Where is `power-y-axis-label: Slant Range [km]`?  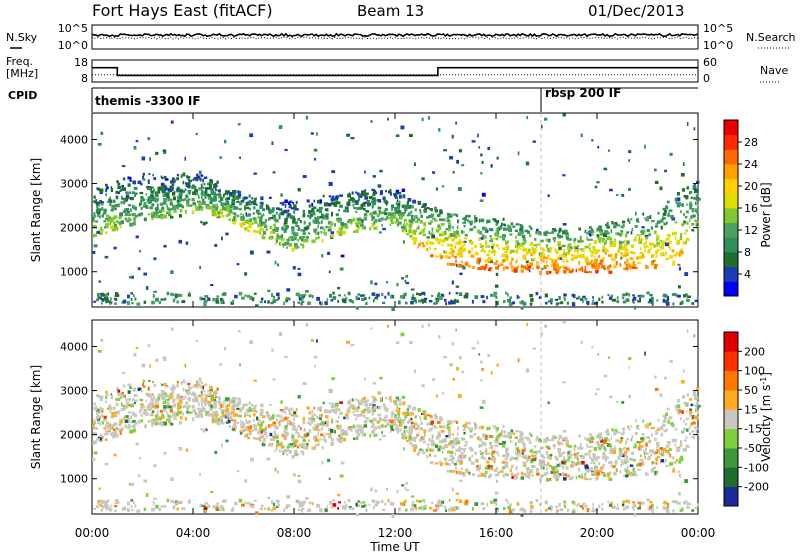 power-y-axis-label: Slant Range [km] is located at coordinates (36, 210).